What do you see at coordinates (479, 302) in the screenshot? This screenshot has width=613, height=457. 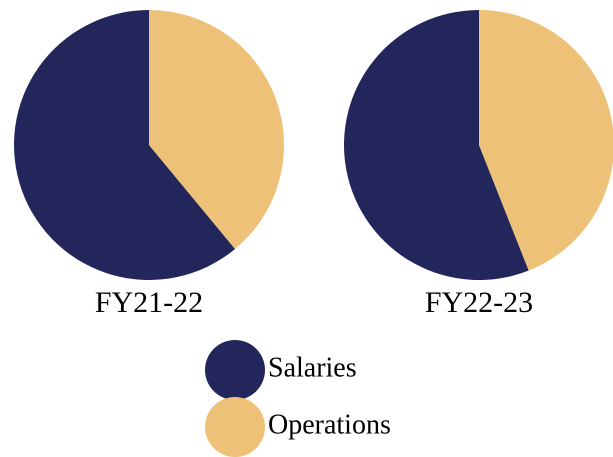 I see `pie-title: FY22-23` at bounding box center [479, 302].